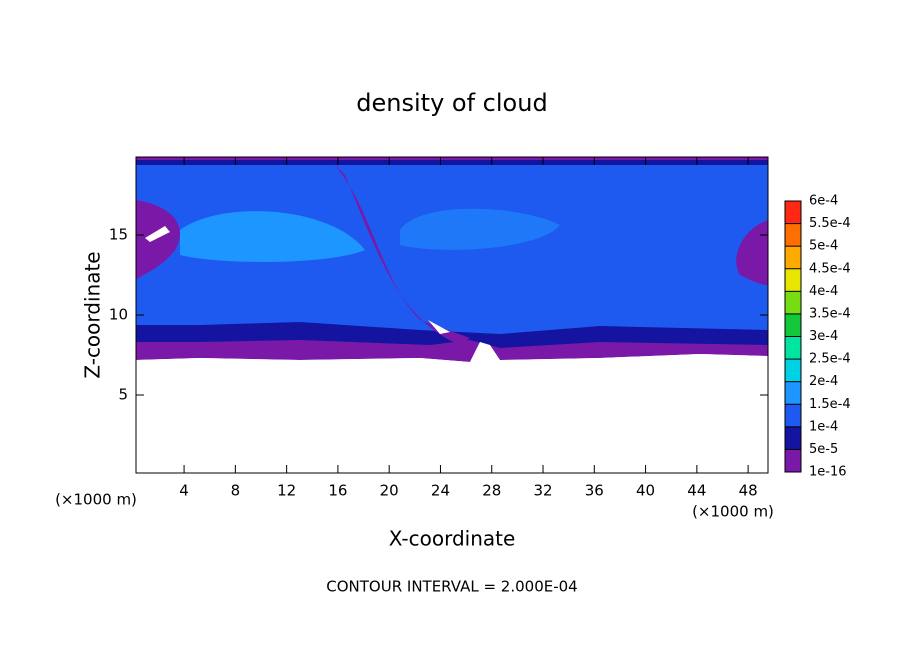  What do you see at coordinates (830, 359) in the screenshot?
I see `colorbar-label: 2.5e-4` at bounding box center [830, 359].